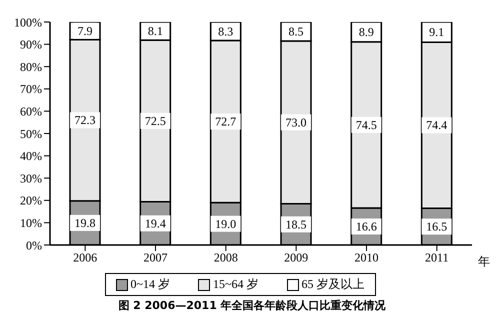  Describe the element at coordinates (366, 125) in the screenshot. I see `data-label: 74.5` at that location.